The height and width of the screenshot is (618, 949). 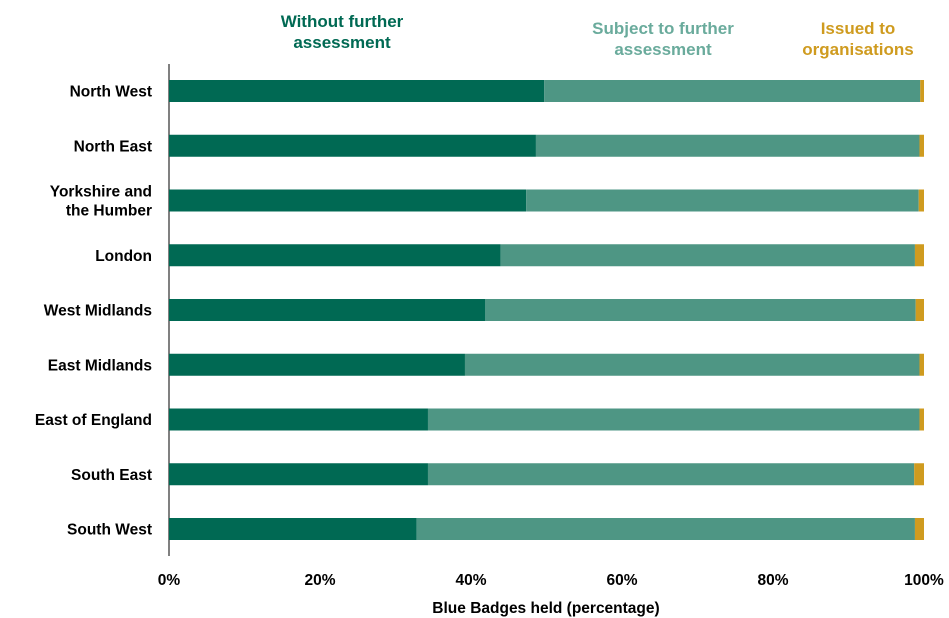 What do you see at coordinates (319, 580) in the screenshot?
I see `x-tick-label: 20%` at bounding box center [319, 580].